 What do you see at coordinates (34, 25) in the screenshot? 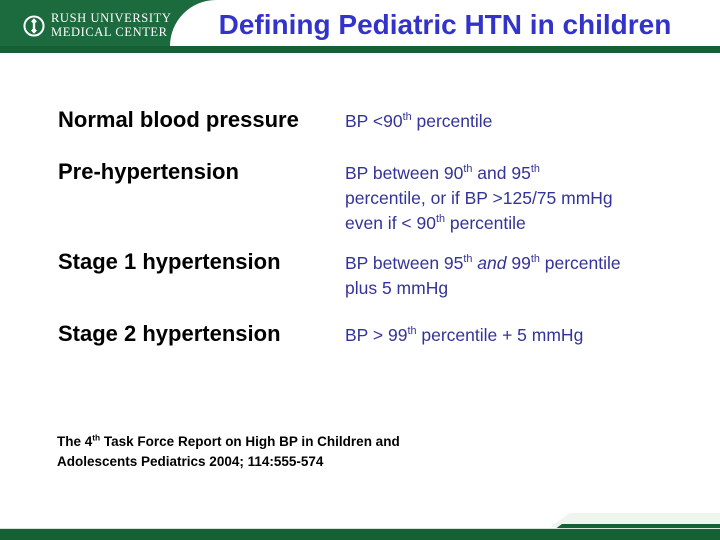
I see `rush-circle-icon` at bounding box center [34, 25].